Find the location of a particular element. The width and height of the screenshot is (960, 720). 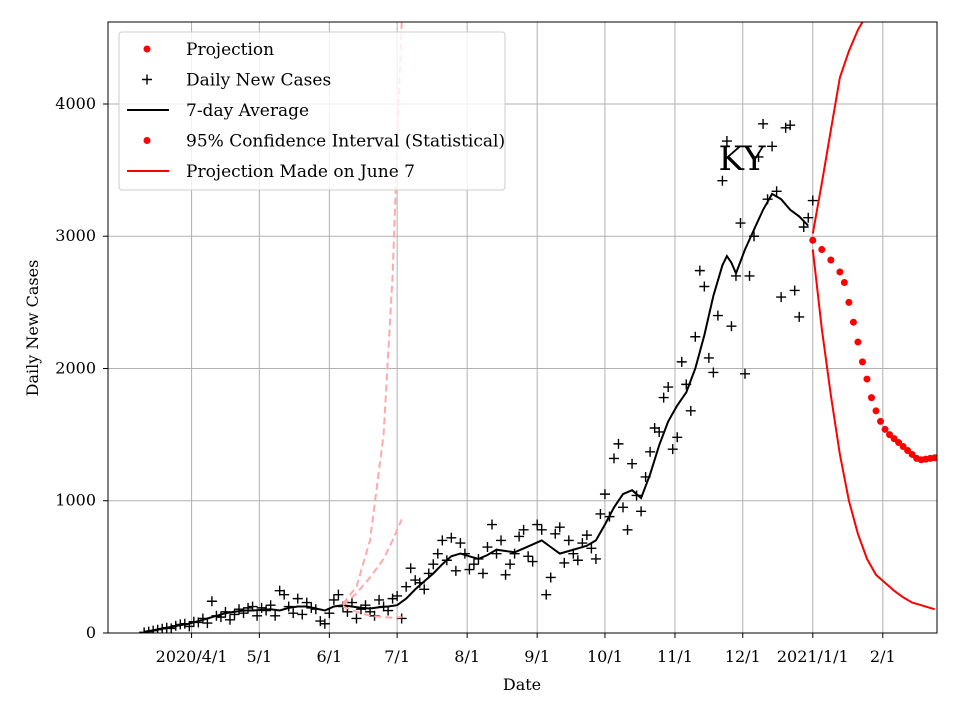

y-tick-label: 1000 is located at coordinates (75, 500).